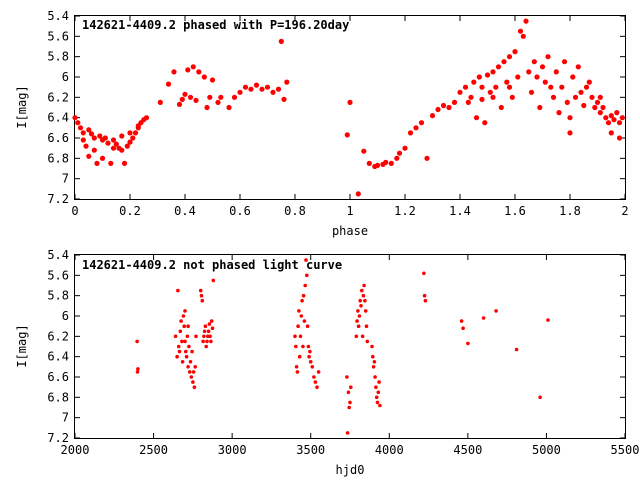 The height and width of the screenshot is (480, 640). I want to click on y-tick-label: 6, so click(65, 316).